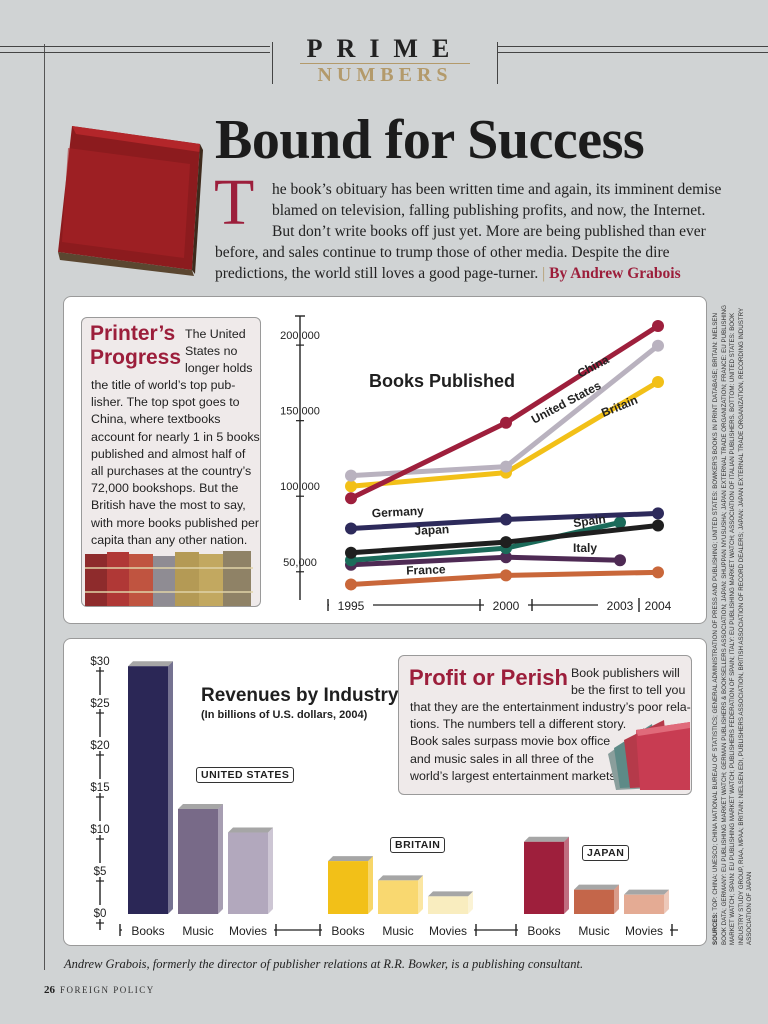 This screenshot has height=1024, width=768. Describe the element at coordinates (198, 861) in the screenshot. I see `bar-united-states-music` at that location.